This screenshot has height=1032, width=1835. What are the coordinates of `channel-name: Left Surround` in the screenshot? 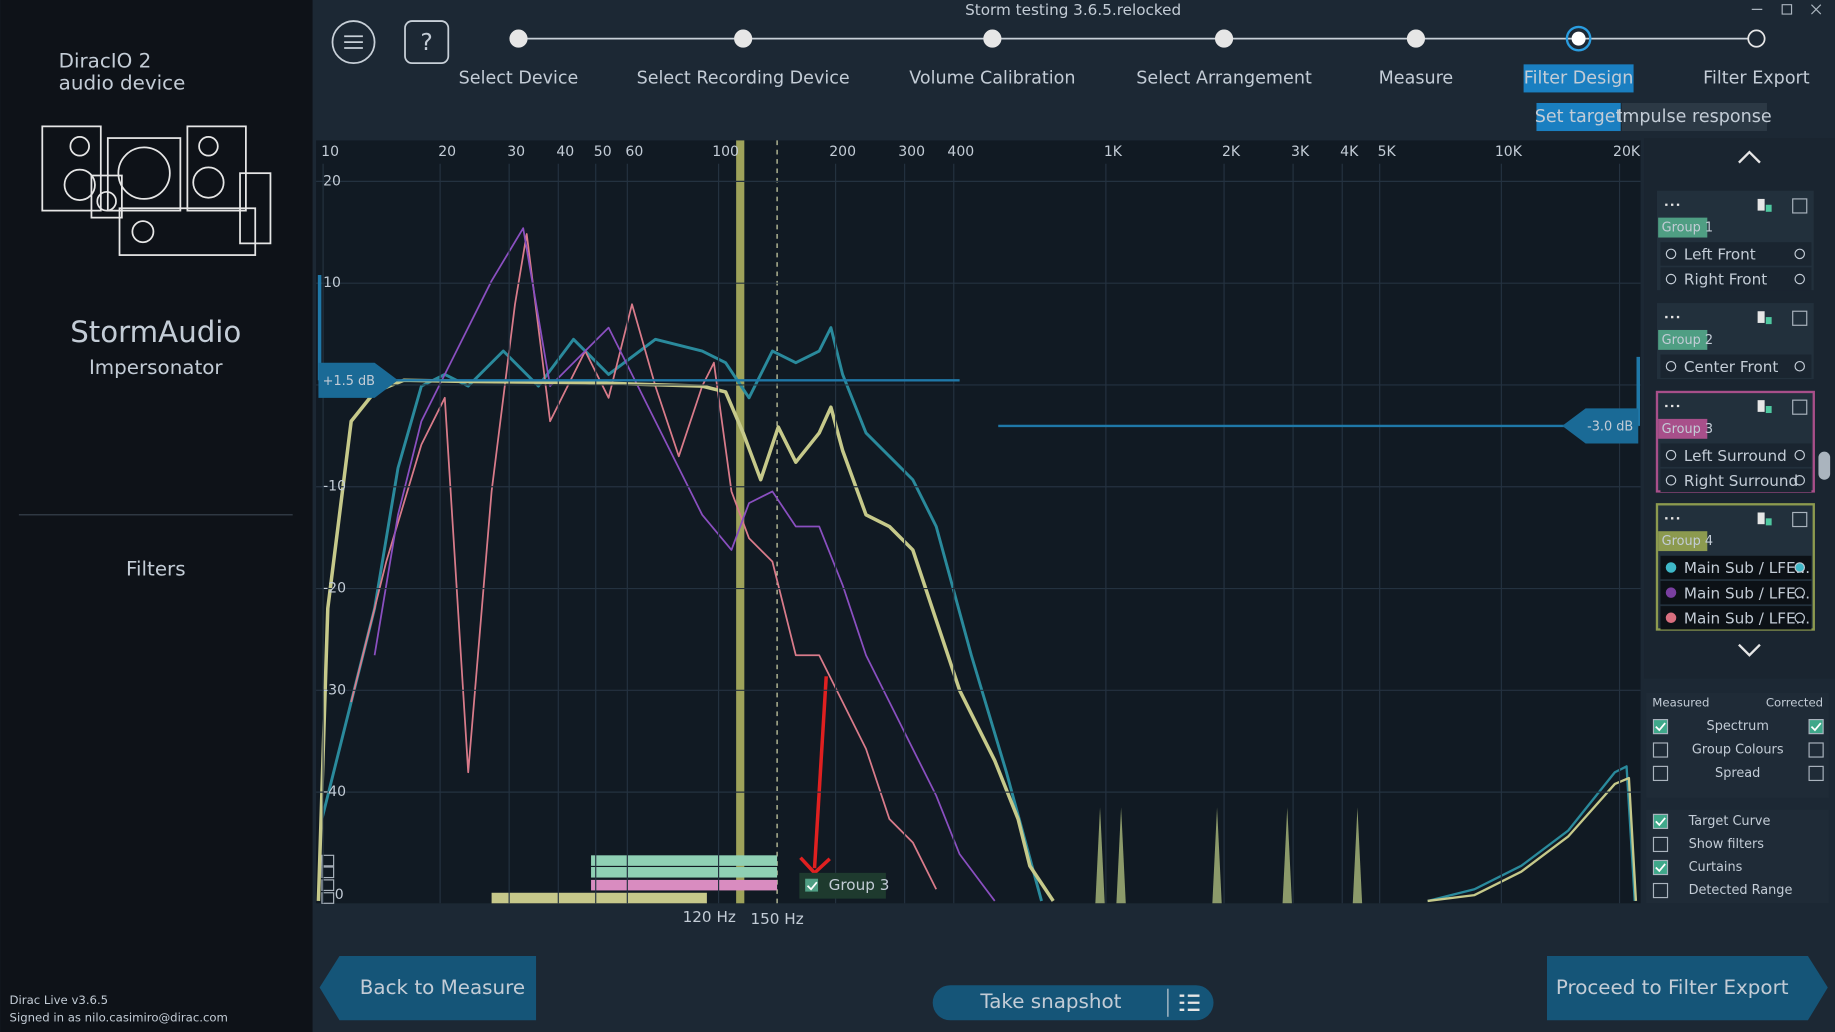 It's located at (1735, 456).